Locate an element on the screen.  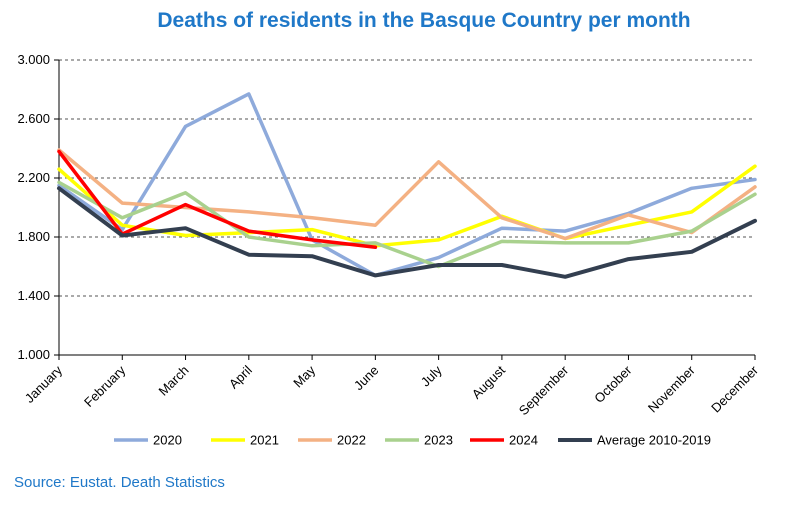
y-tick-labels: 1.000 1.400 1.800 2.200 2.600 3.000 is located at coordinates (33, 207).